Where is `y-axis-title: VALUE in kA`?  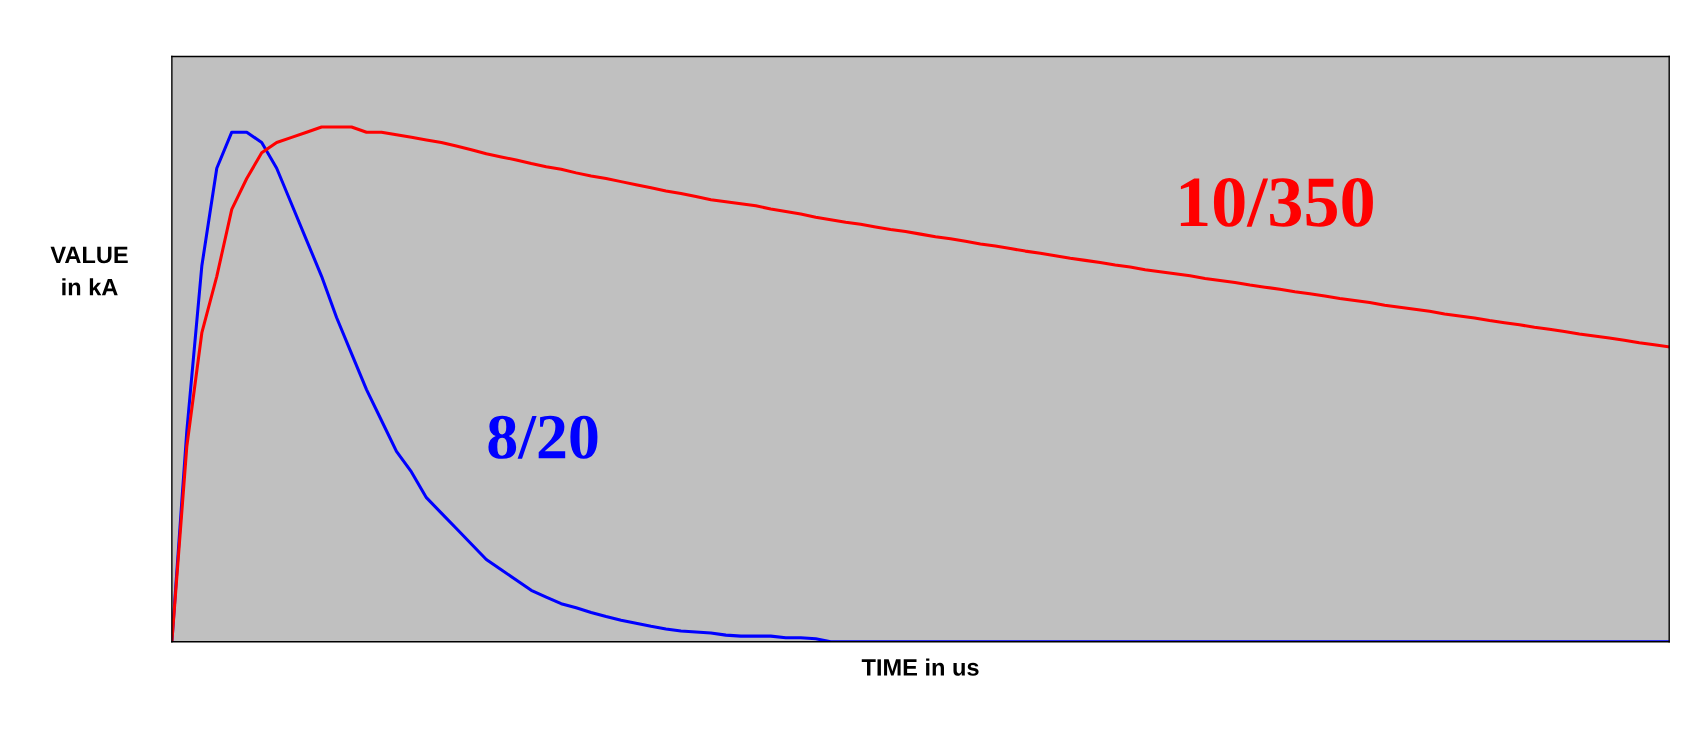
y-axis-title: VALUE in kA is located at coordinates (89, 271).